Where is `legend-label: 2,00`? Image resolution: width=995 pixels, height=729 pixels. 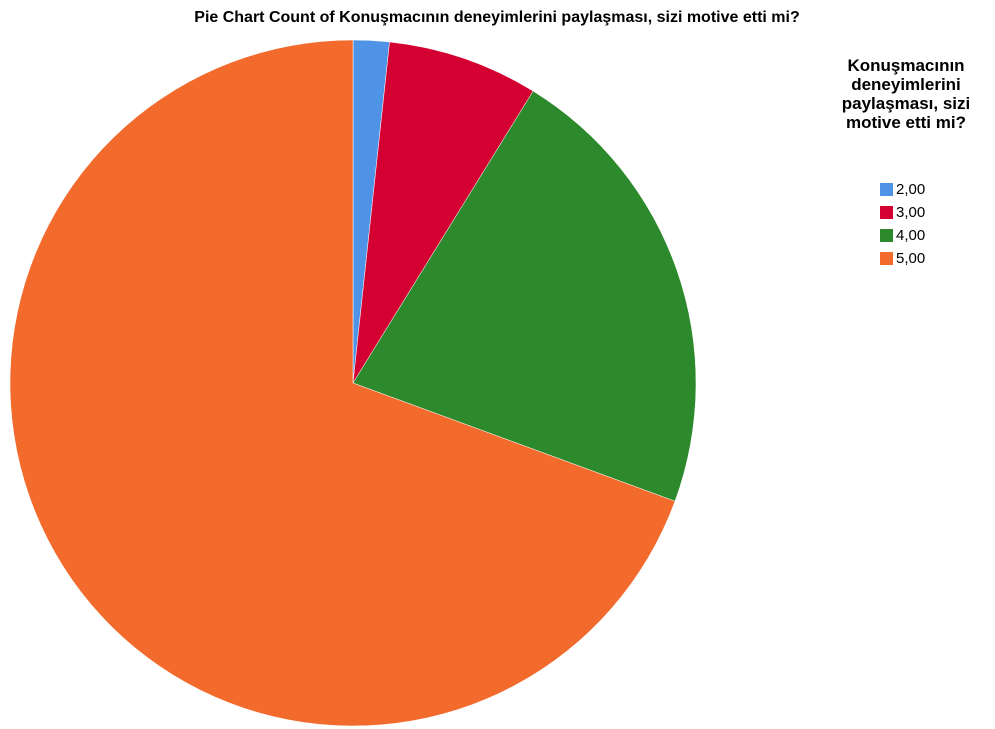
legend-label: 2,00 is located at coordinates (910, 189).